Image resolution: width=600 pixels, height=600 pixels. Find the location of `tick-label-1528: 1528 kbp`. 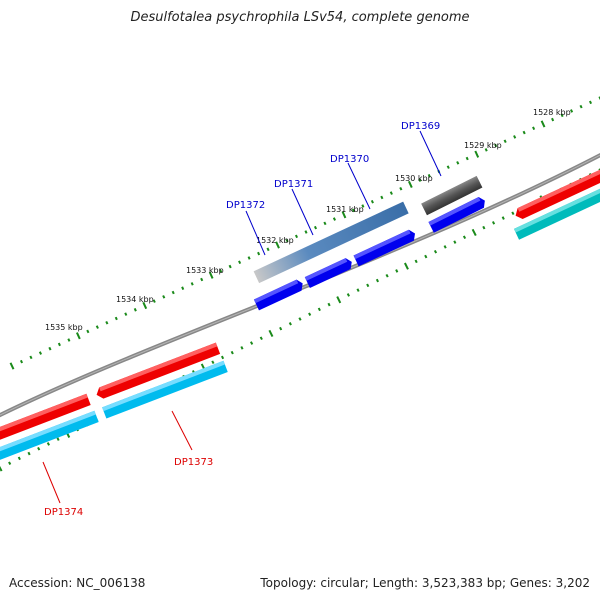

tick-label-1528: 1528 kbp is located at coordinates (552, 112).